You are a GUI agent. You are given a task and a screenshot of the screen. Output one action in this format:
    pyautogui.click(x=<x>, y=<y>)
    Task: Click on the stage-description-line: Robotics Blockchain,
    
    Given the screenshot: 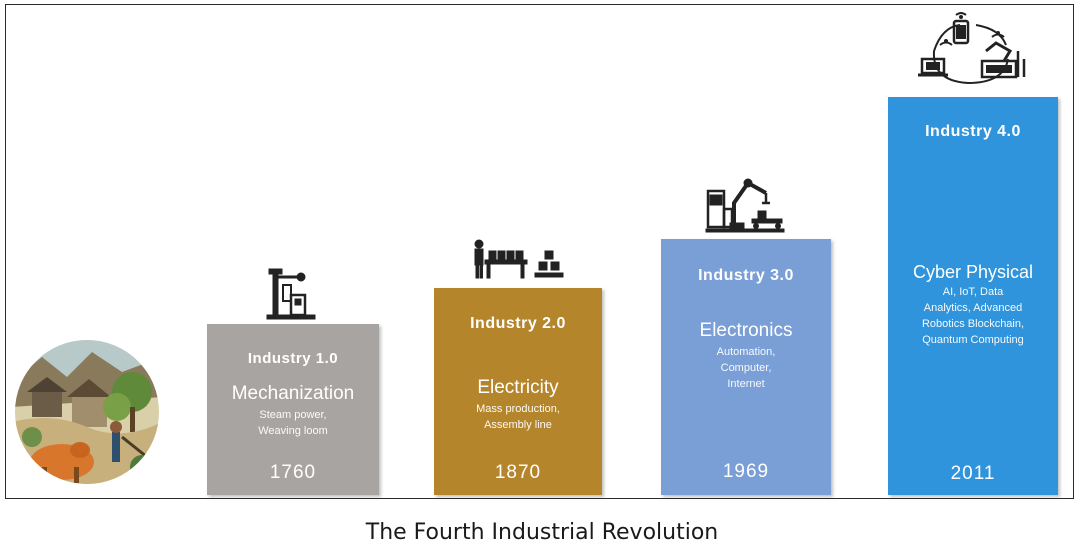 What is the action you would take?
    pyautogui.click(x=973, y=323)
    